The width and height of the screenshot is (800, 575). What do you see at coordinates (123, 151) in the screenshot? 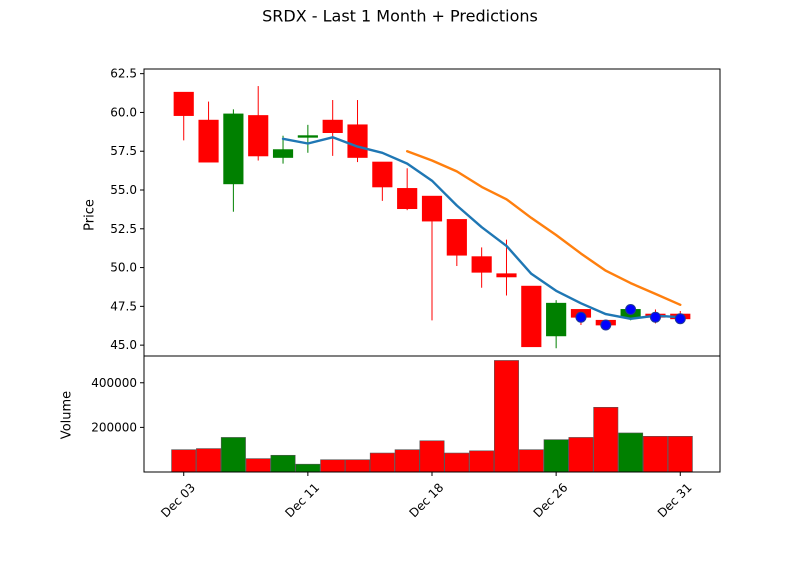
I see `price-y-tick-label: 57.5` at bounding box center [123, 151].